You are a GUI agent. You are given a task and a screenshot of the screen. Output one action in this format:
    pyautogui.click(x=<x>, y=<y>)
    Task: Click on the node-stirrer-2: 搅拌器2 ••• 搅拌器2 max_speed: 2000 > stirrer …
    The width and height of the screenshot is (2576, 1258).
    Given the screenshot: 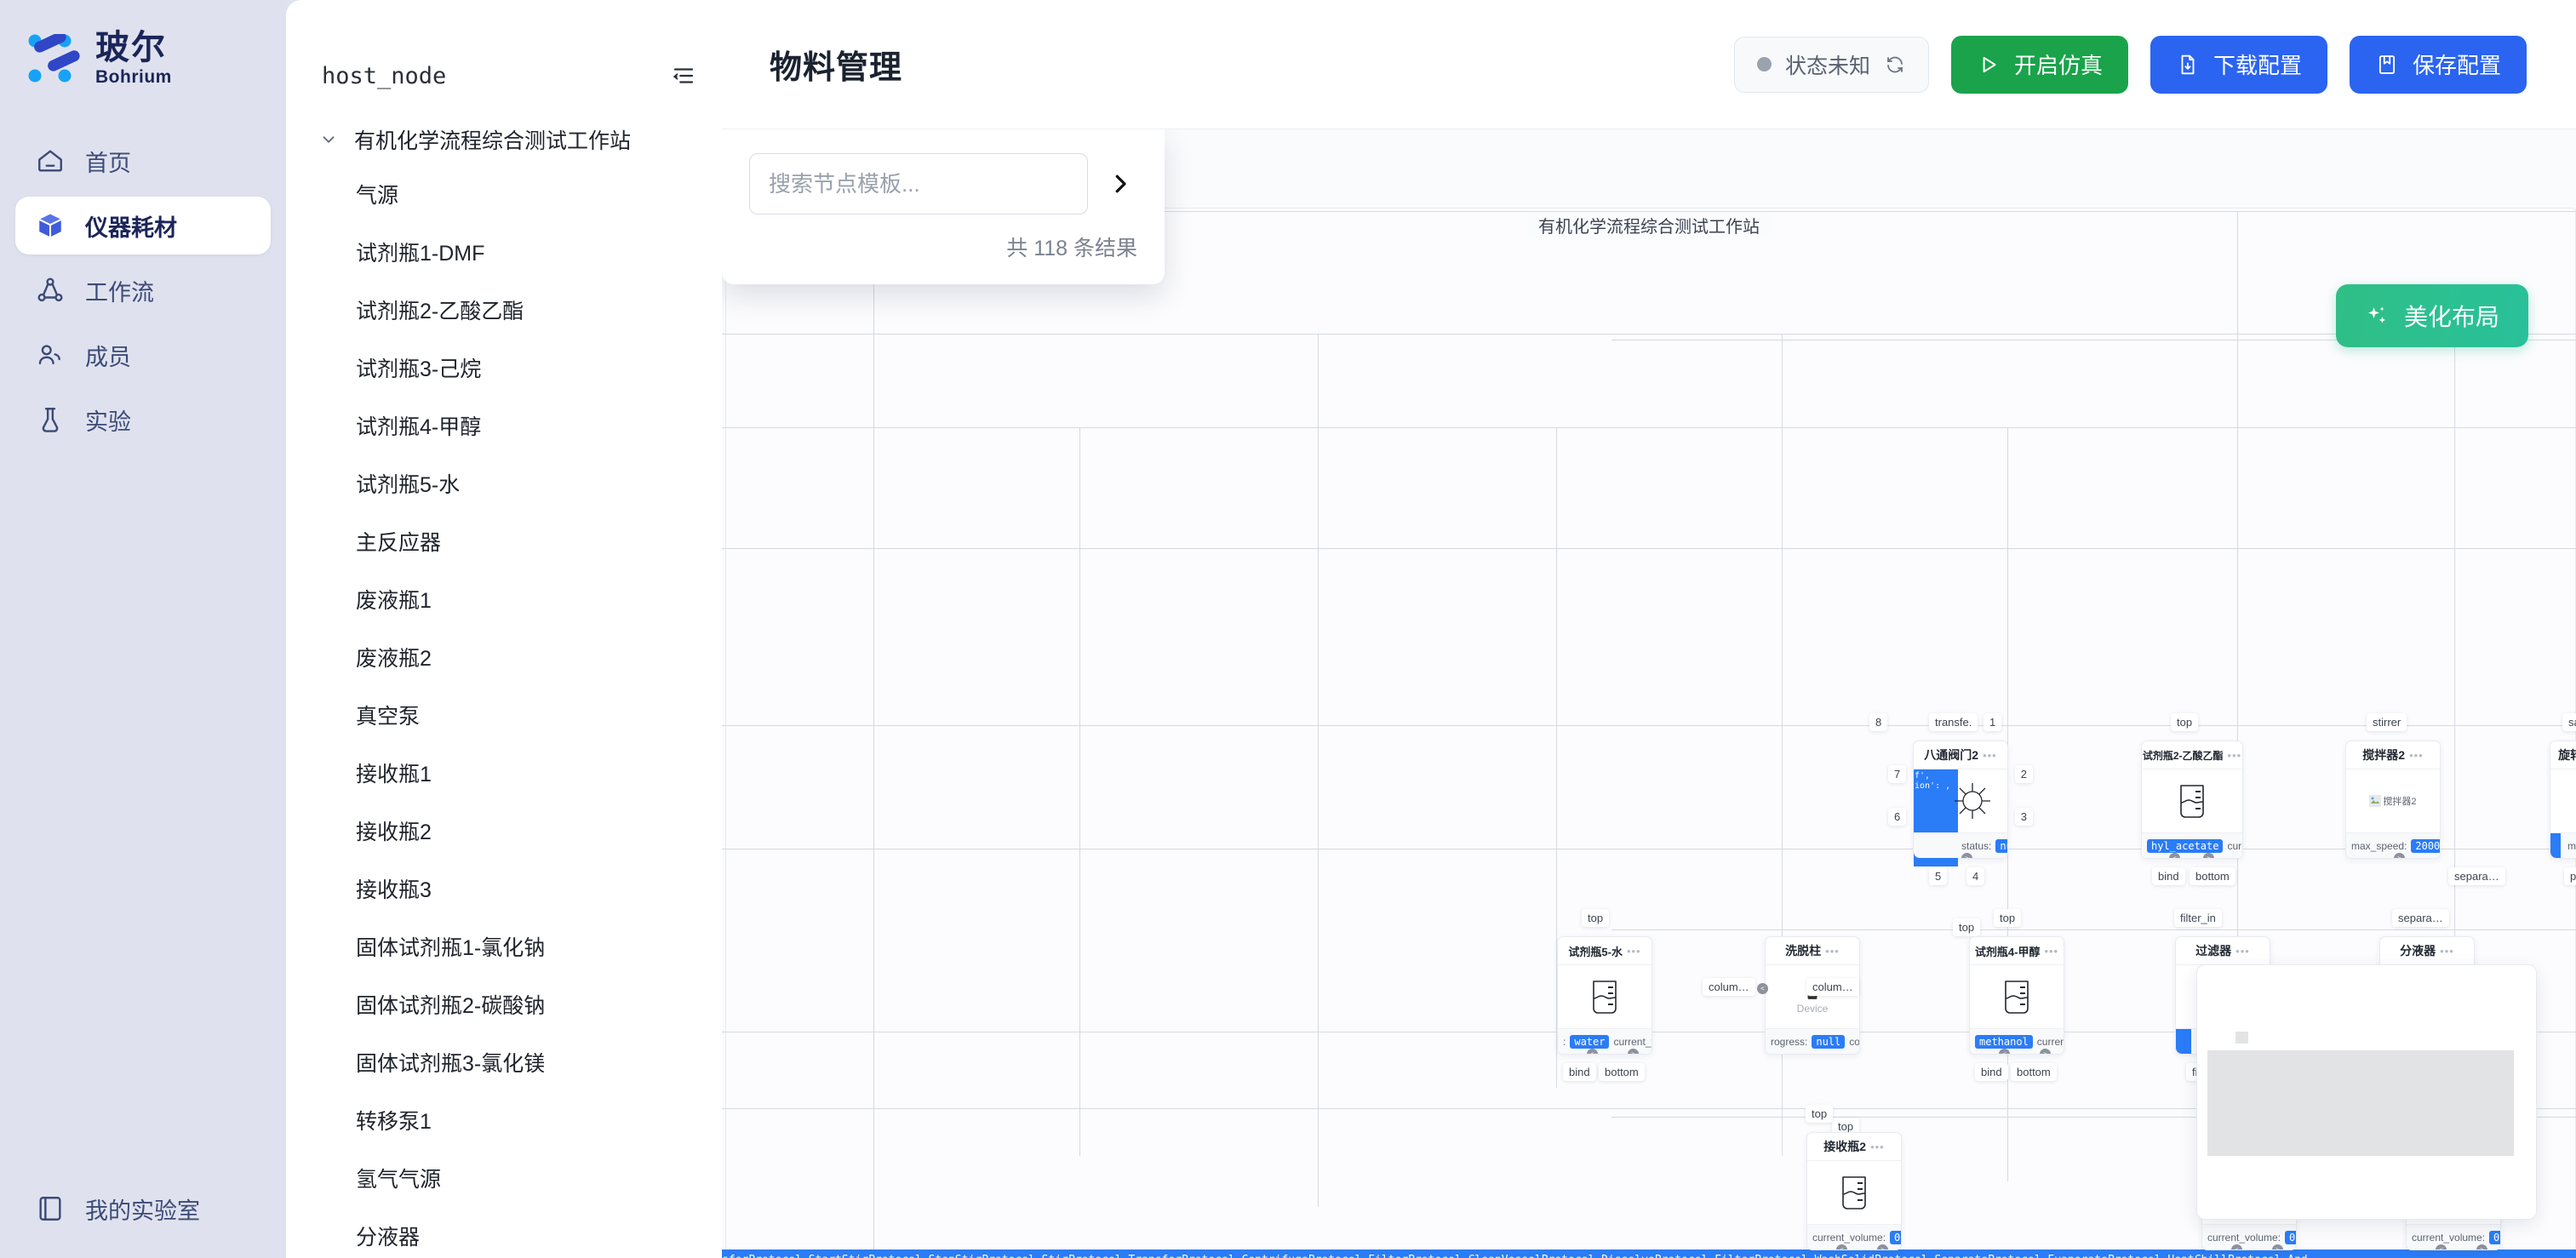 What is the action you would take?
    pyautogui.click(x=2425, y=799)
    